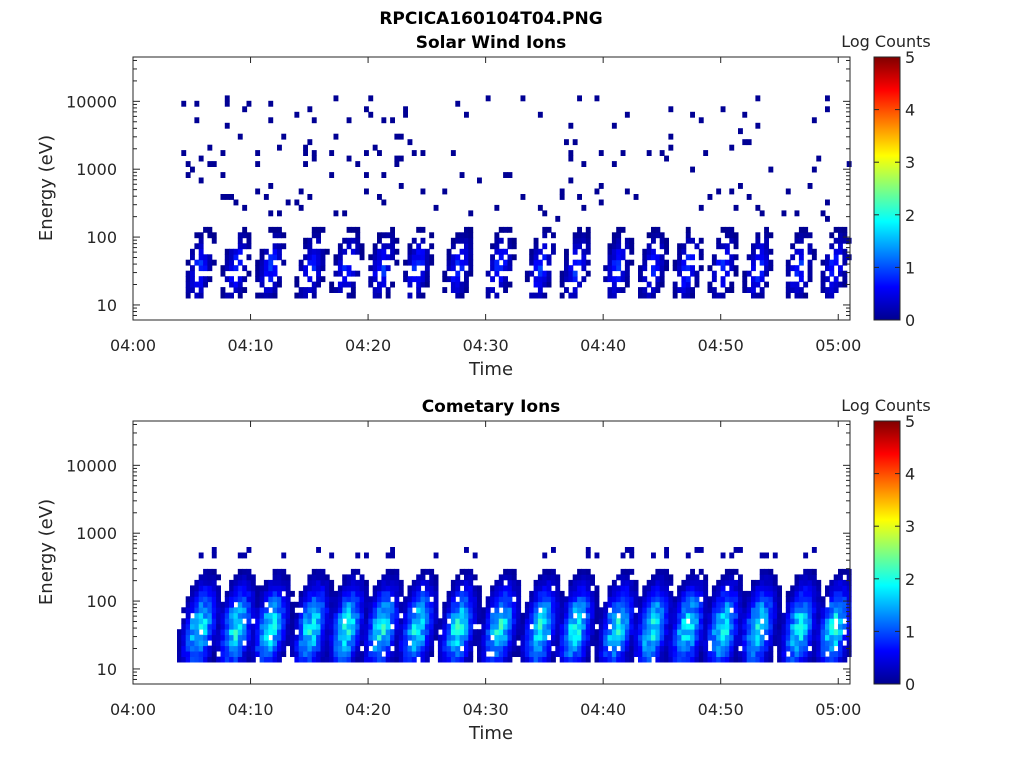 Image resolution: width=1024 pixels, height=768 pixels. I want to click on figure-title: RPCICA160104T04.PNG, so click(490, 19).